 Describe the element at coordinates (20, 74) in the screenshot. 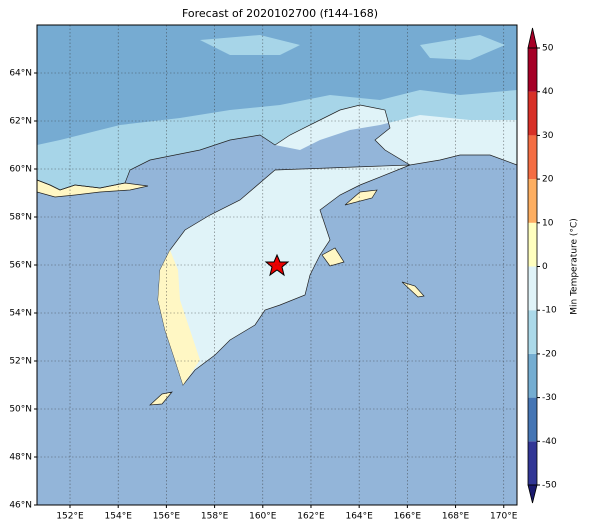

I see `lat-tick-label: 64°N` at that location.